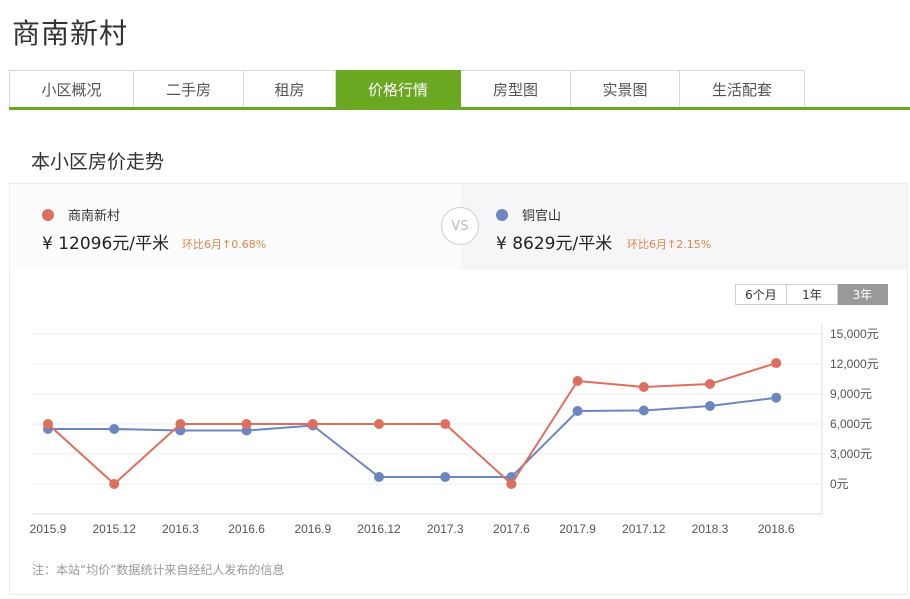  I want to click on tab-secondhand: 二手房, so click(189, 88).